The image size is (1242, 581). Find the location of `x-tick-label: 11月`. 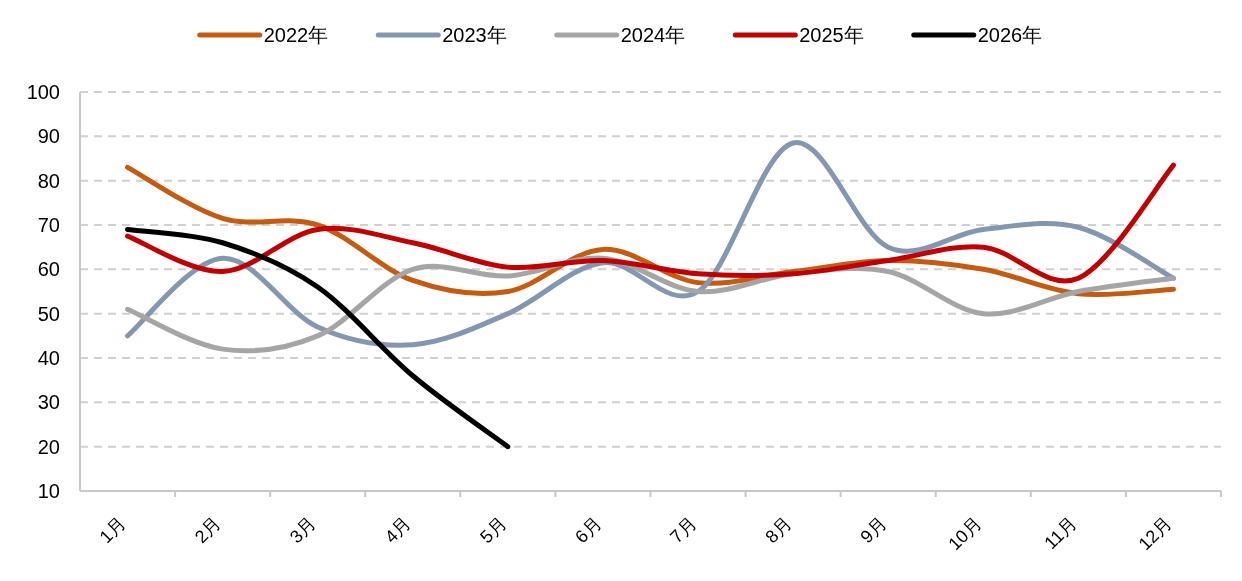

x-tick-label: 11月 is located at coordinates (1060, 533).